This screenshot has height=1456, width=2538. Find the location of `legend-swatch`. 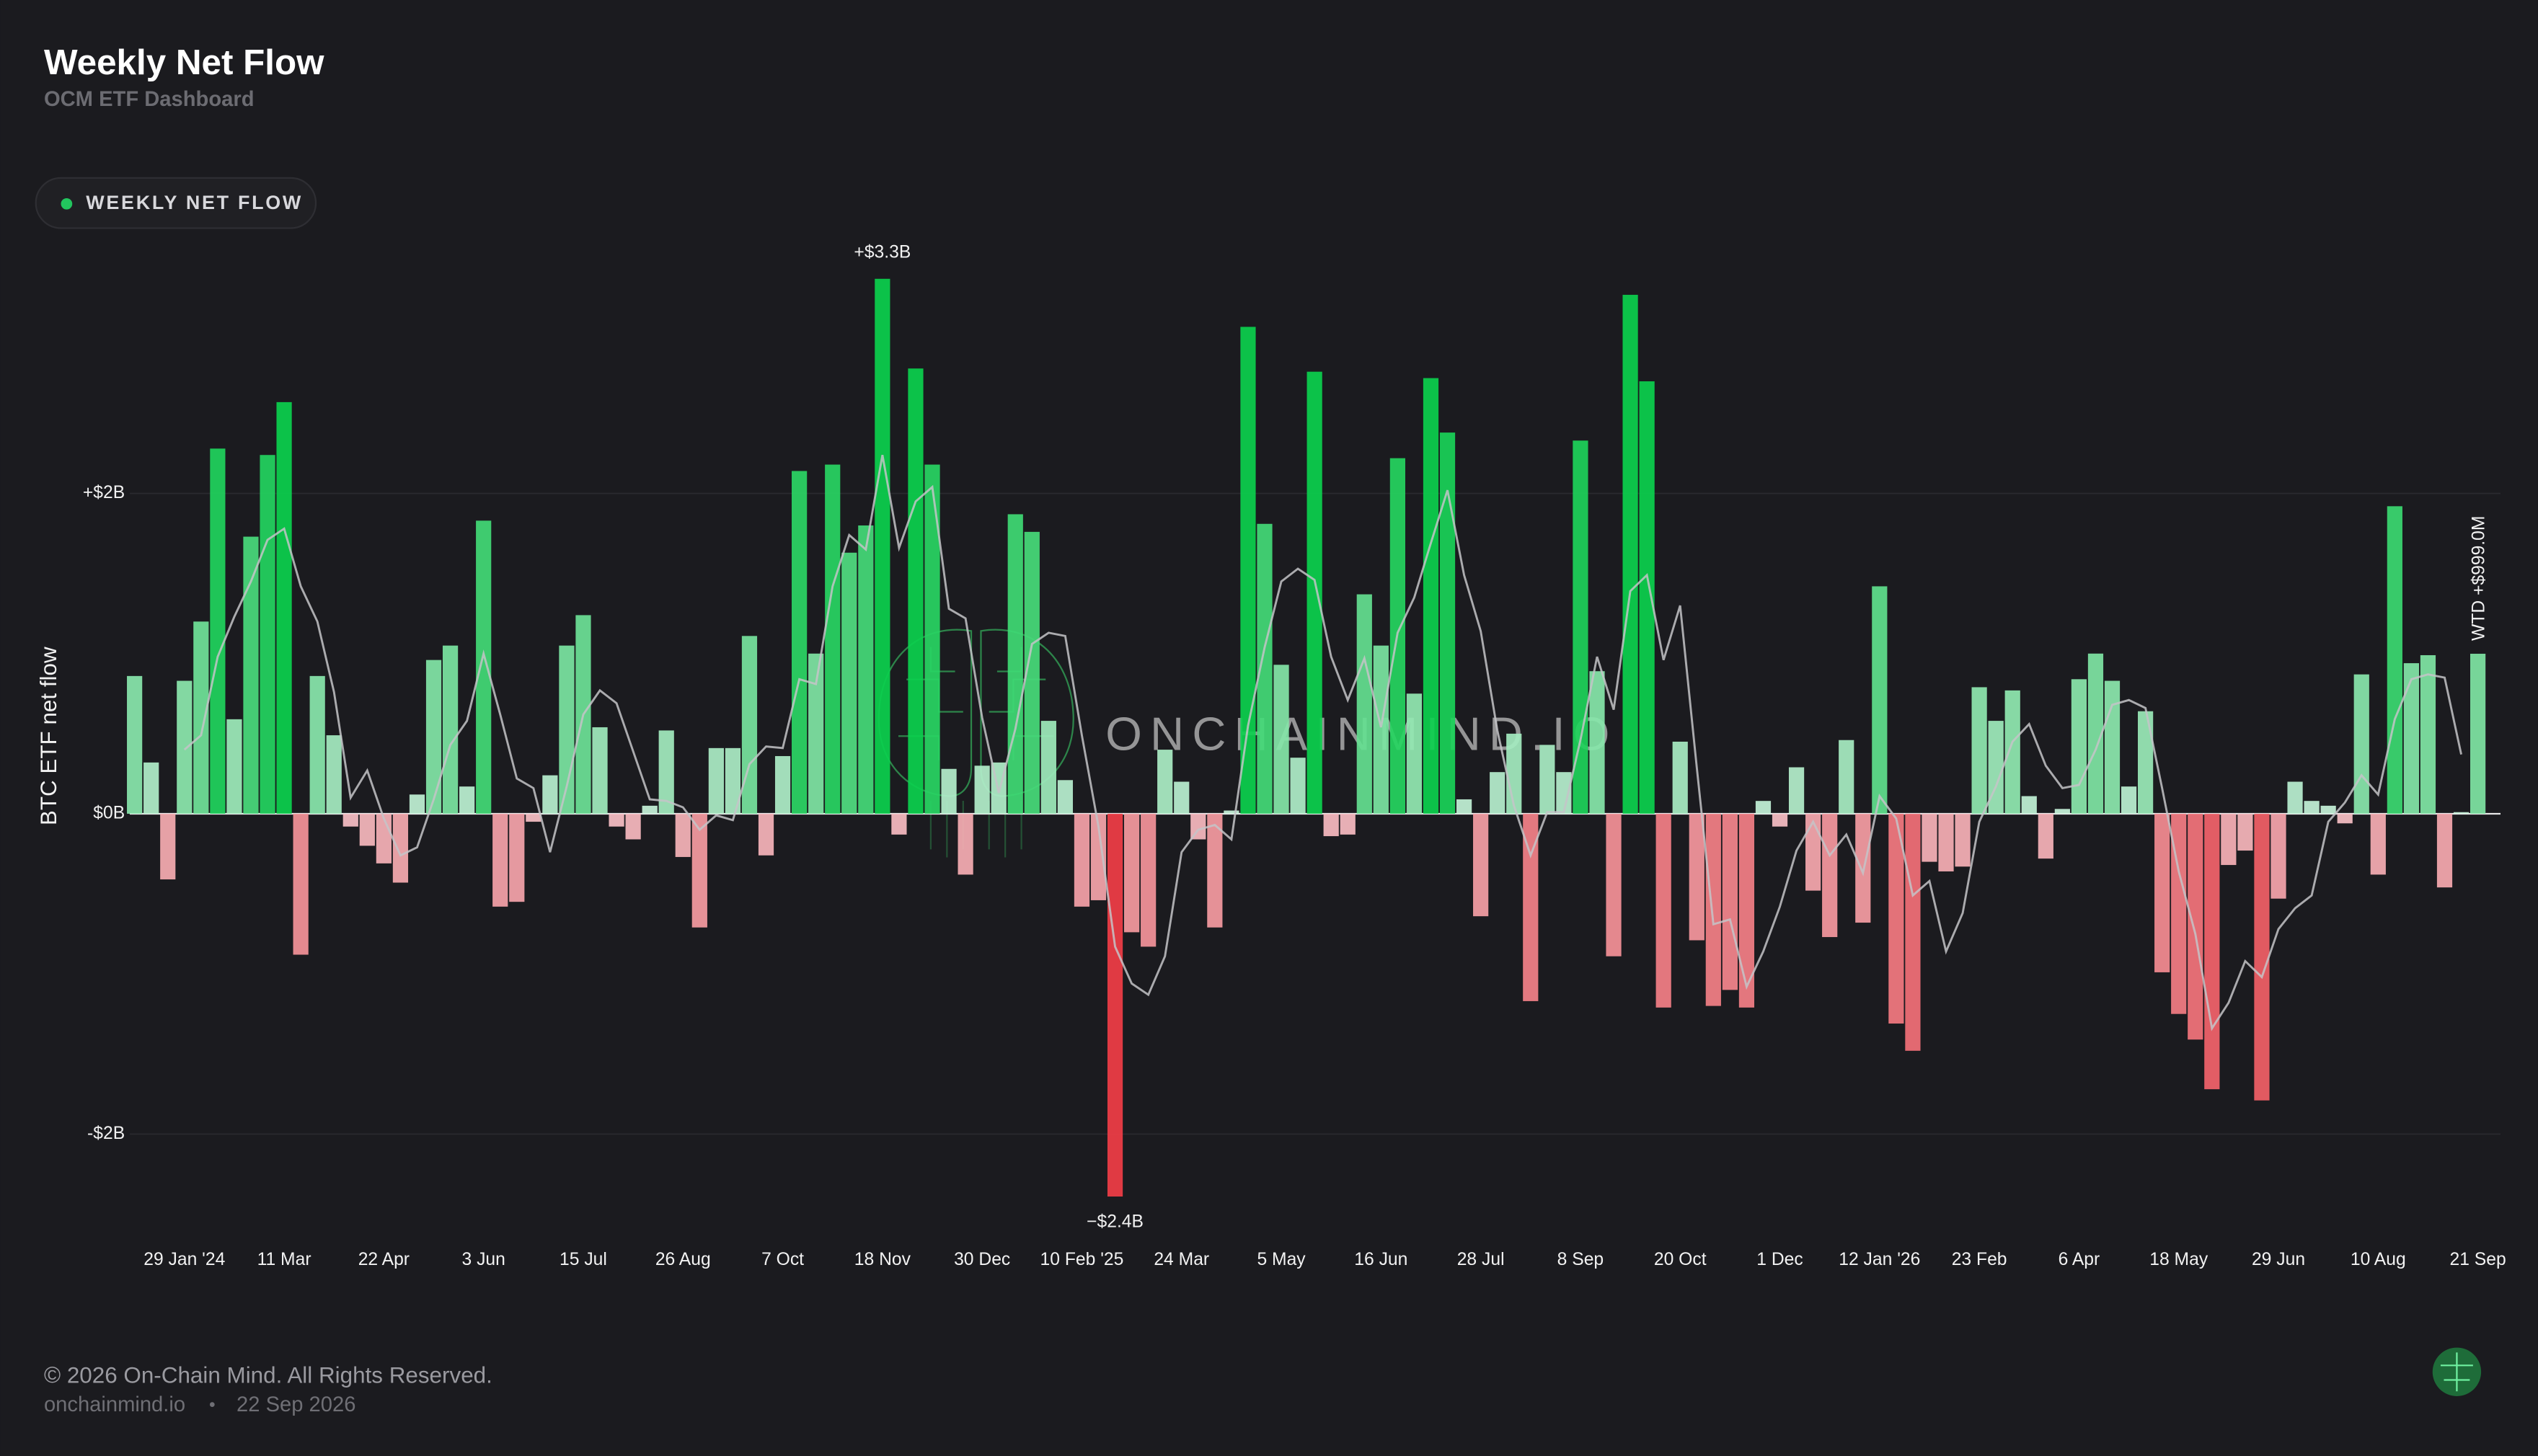

legend-swatch is located at coordinates (67, 203).